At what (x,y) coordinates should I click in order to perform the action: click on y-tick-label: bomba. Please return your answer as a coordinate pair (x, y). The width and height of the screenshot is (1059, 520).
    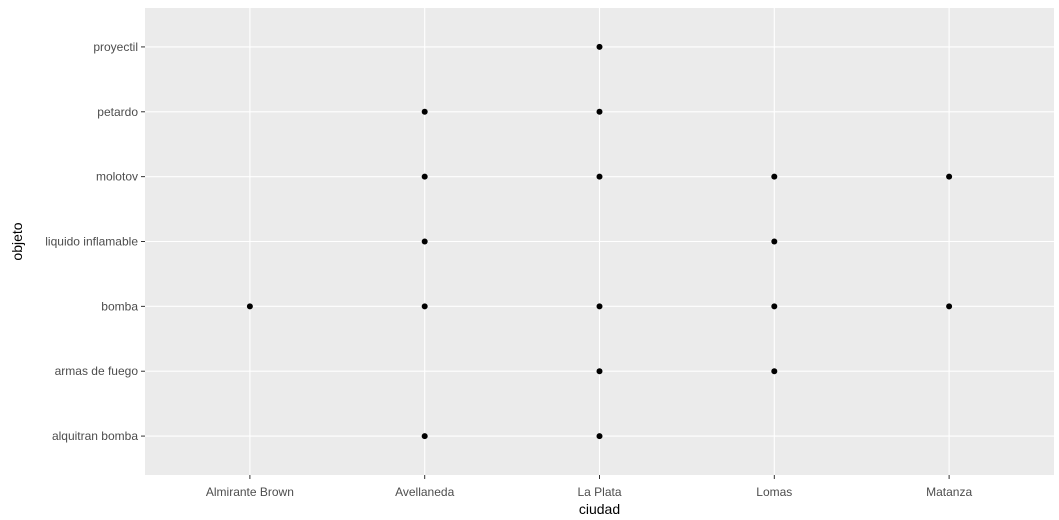
    Looking at the image, I should click on (119, 306).